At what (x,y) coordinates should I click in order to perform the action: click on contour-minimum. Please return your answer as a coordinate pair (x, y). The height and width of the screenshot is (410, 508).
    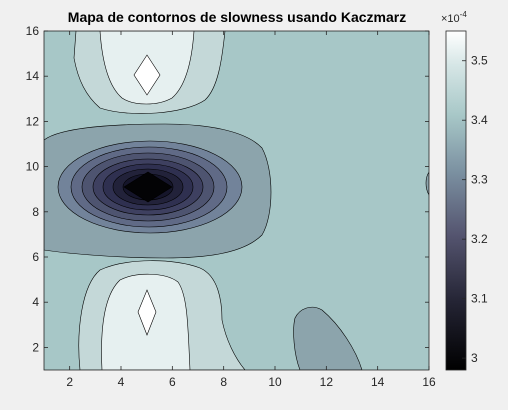
    Looking at the image, I should click on (148, 187).